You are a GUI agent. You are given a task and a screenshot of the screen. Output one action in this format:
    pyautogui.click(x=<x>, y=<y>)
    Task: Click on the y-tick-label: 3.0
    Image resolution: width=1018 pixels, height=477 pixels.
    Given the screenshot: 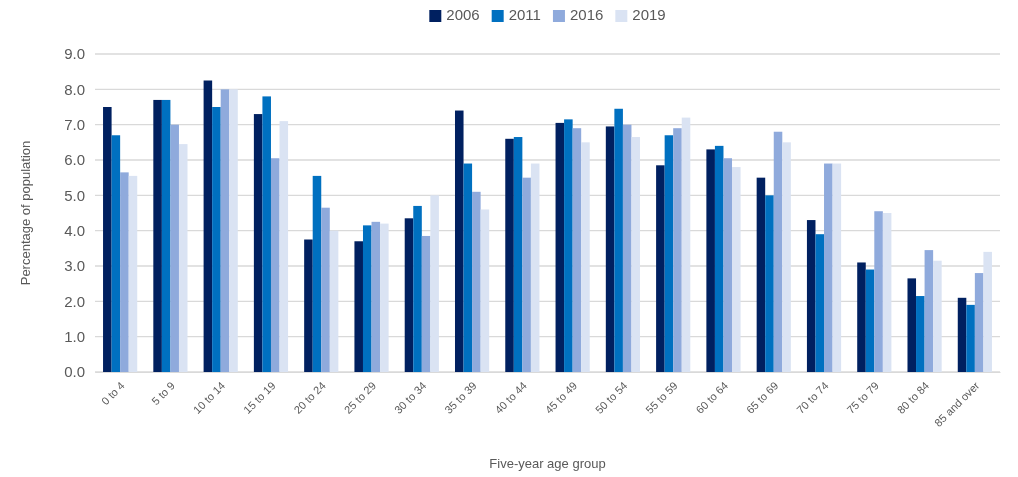 What is the action you would take?
    pyautogui.click(x=74, y=266)
    